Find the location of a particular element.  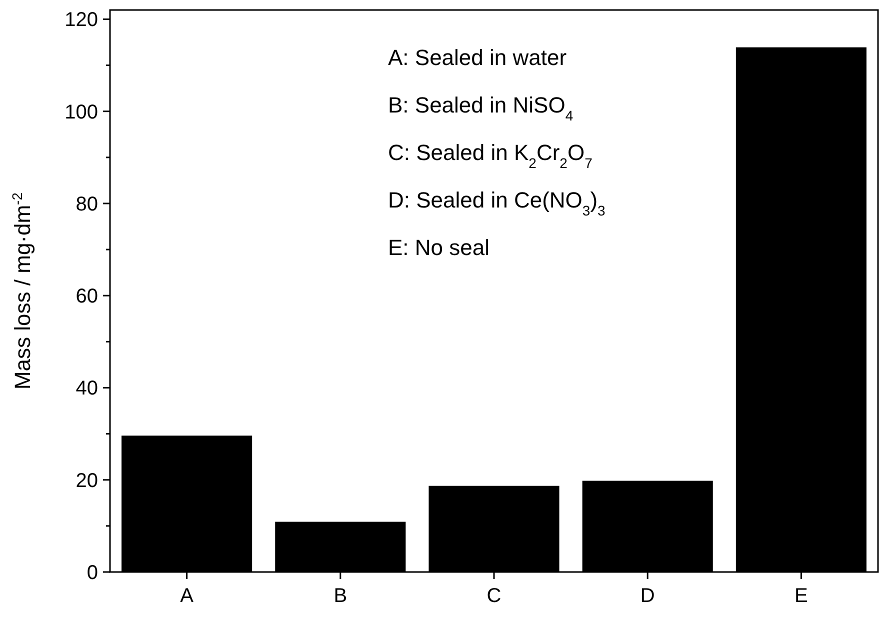

x-tick-label: B is located at coordinates (341, 596).